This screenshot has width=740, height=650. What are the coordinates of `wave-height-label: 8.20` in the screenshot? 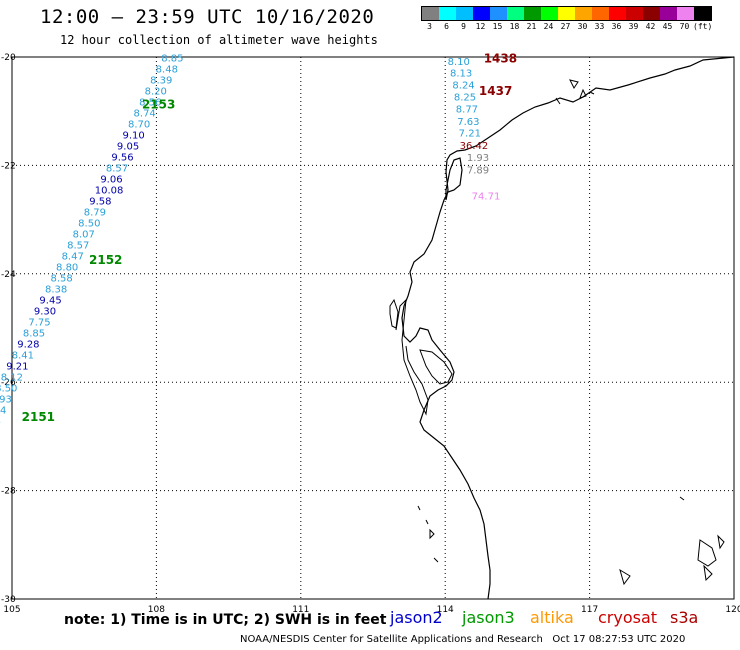 It's located at (156, 91).